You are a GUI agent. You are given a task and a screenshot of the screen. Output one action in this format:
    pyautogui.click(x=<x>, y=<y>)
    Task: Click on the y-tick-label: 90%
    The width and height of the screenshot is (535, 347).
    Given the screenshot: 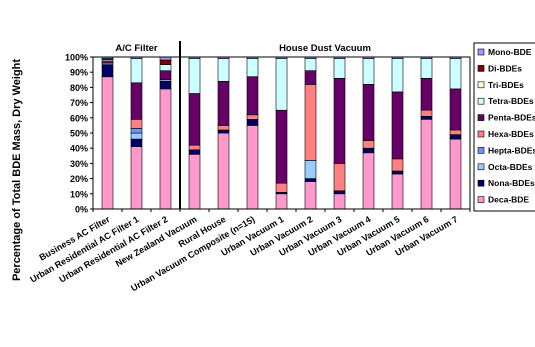 What is the action you would take?
    pyautogui.click(x=79, y=73)
    